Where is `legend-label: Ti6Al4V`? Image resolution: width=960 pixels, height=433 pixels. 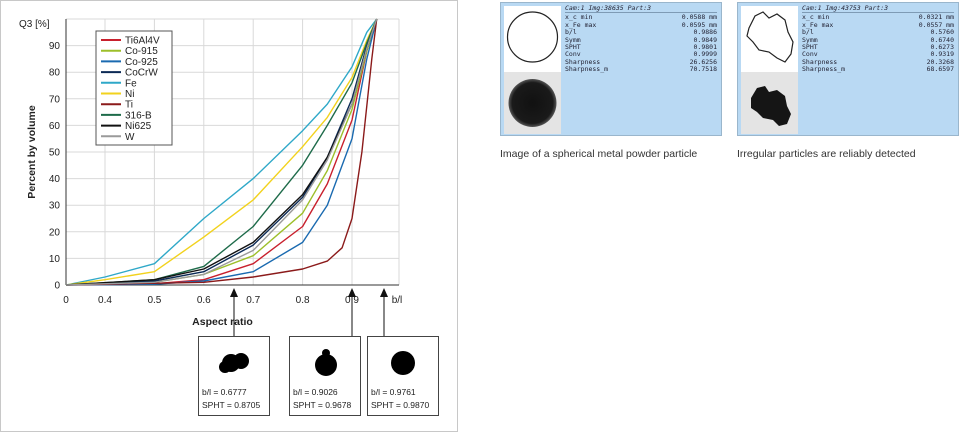 legend-label: Ti6Al4V is located at coordinates (142, 41).